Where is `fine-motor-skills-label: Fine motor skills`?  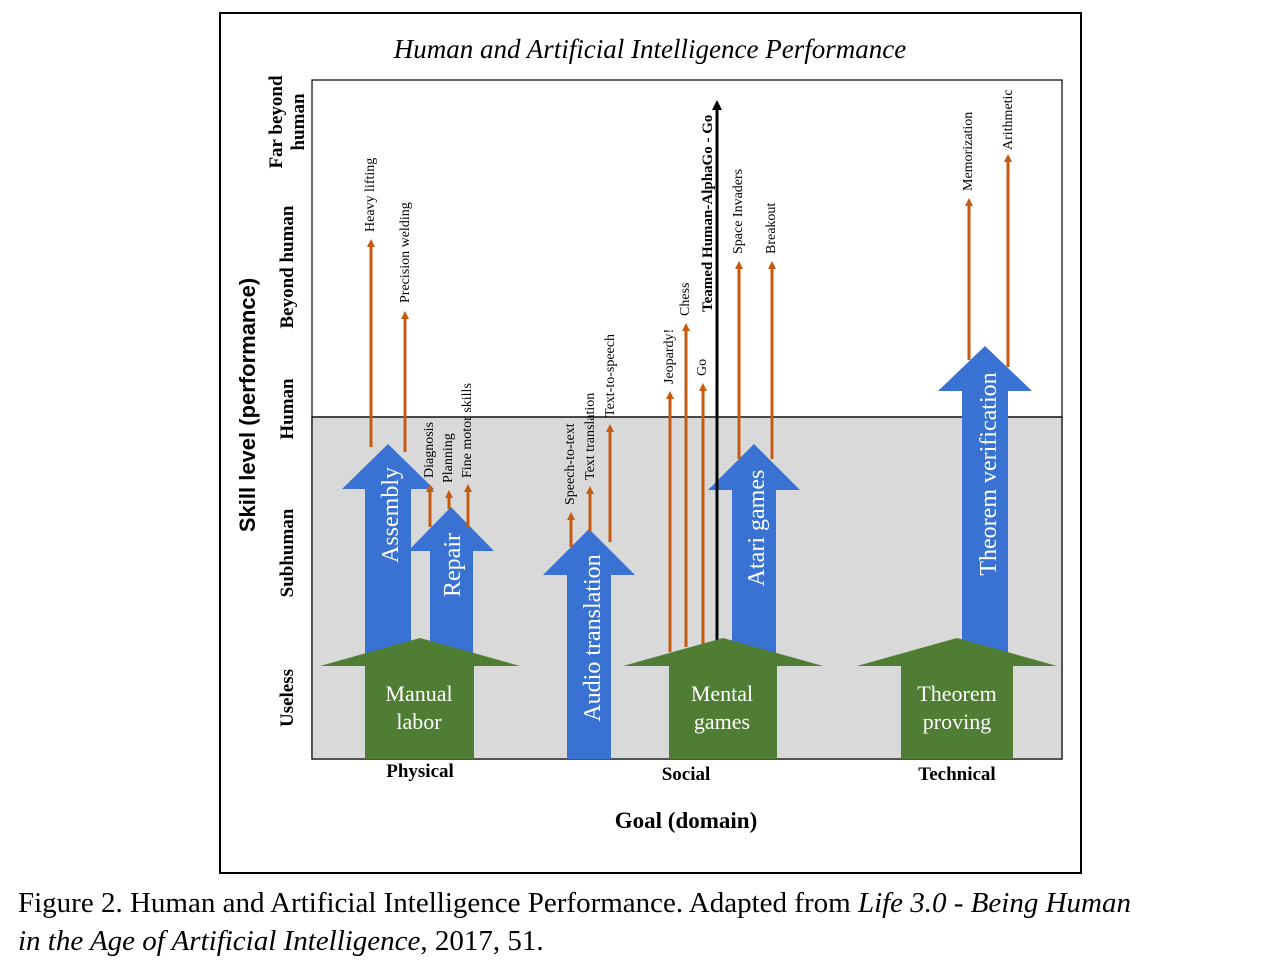
fine-motor-skills-label: Fine motor skills is located at coordinates (467, 430).